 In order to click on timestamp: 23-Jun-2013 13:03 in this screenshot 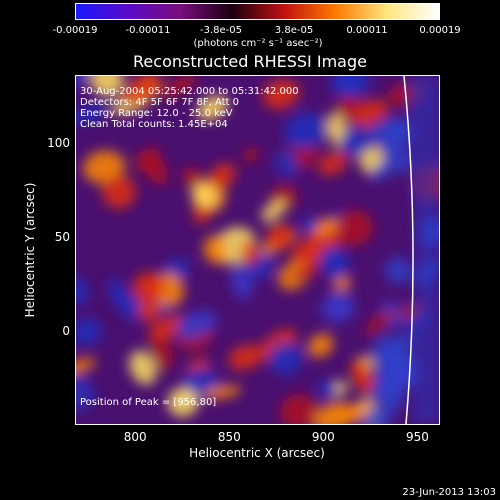, I will do `click(449, 492)`.